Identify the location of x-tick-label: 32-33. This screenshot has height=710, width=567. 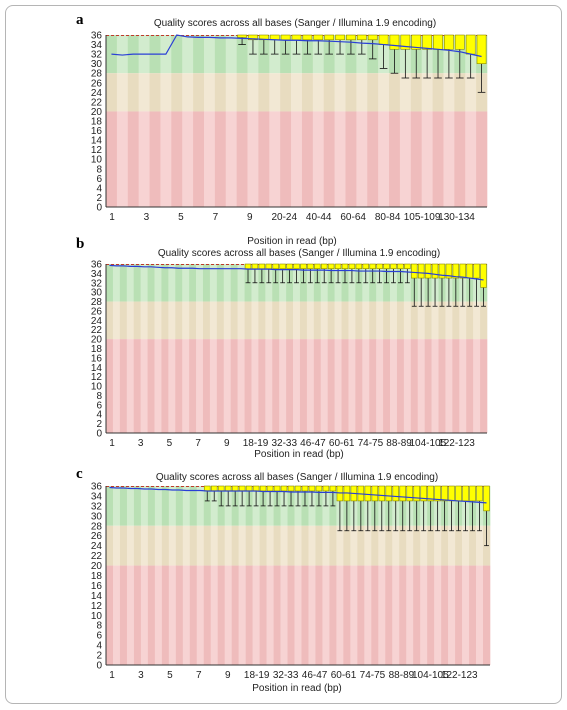
(286, 675).